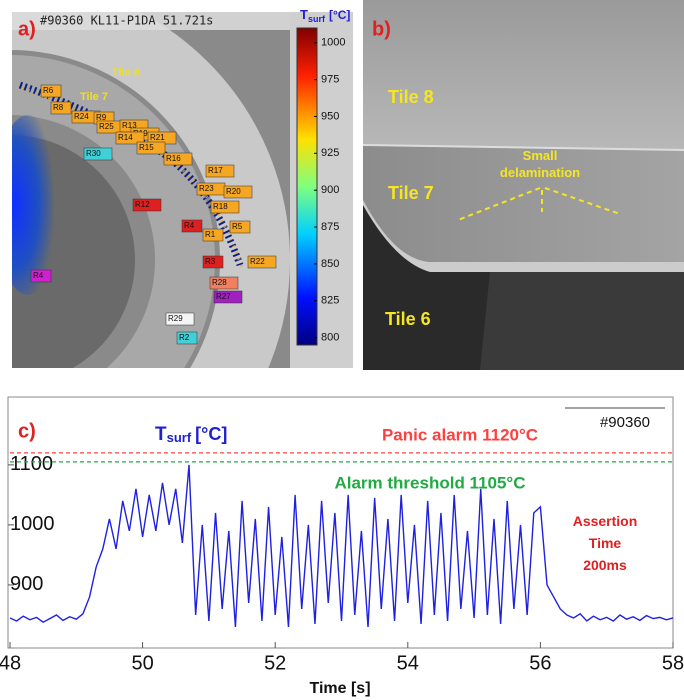  What do you see at coordinates (330, 116) in the screenshot?
I see `colorbar-tick-label: 950` at bounding box center [330, 116].